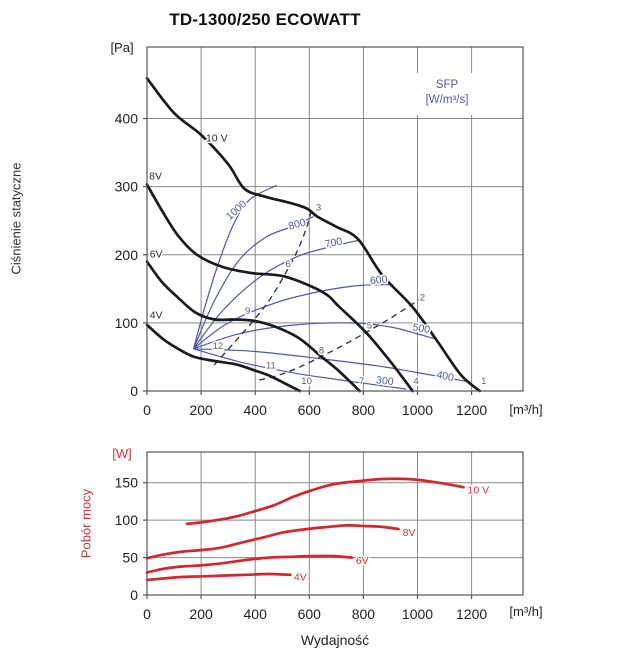 This screenshot has height=658, width=621. Describe the element at coordinates (127, 483) in the screenshot. I see `y-tick-label: 150` at that location.